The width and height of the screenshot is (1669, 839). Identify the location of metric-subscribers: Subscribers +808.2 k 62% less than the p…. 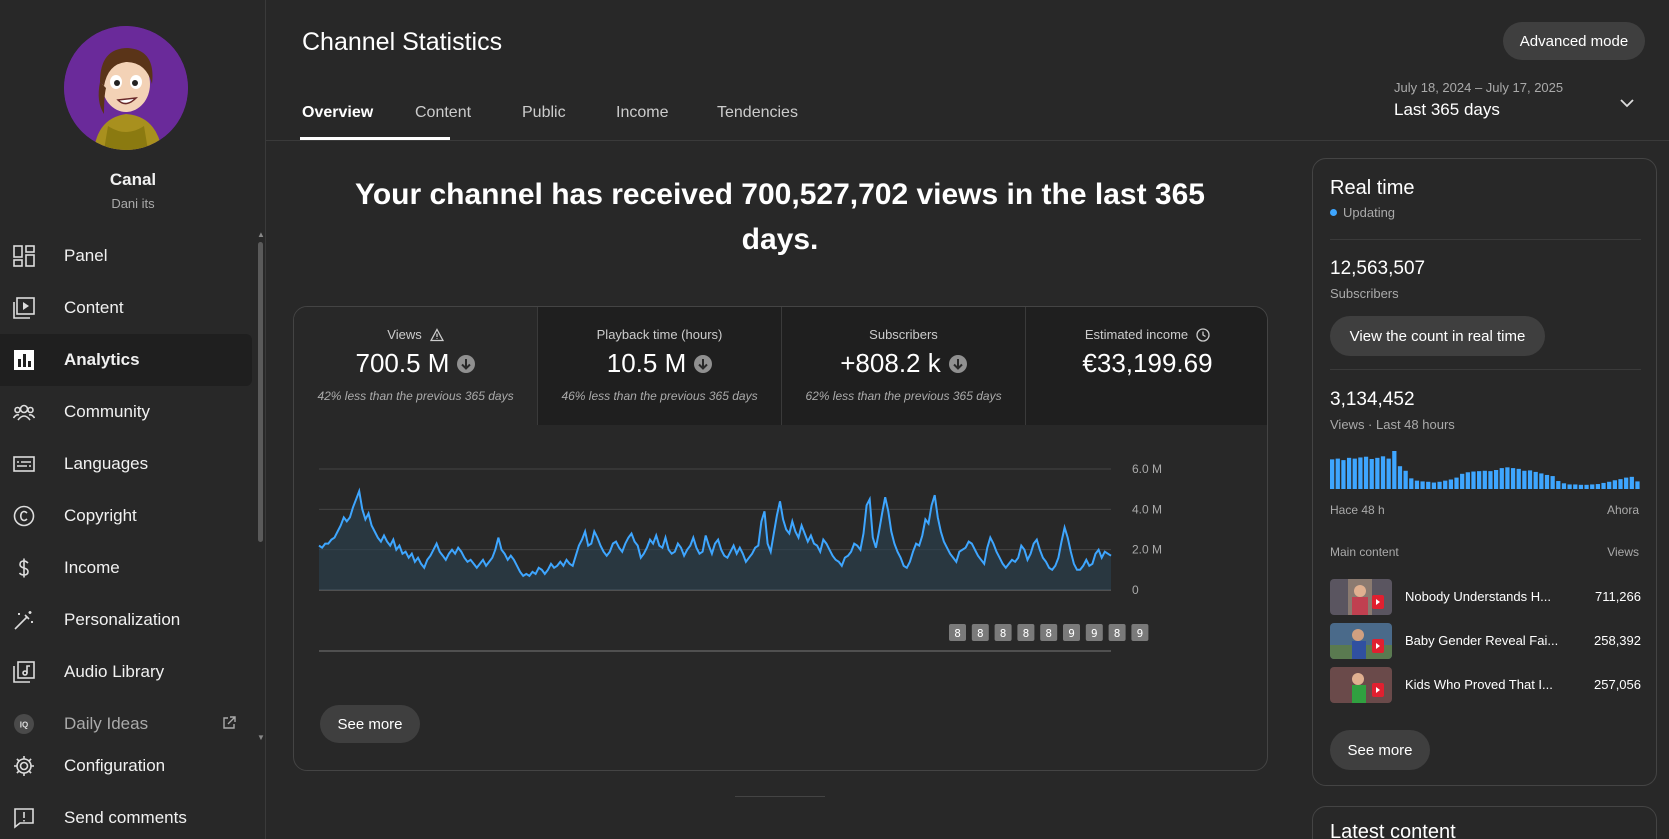
(903, 366).